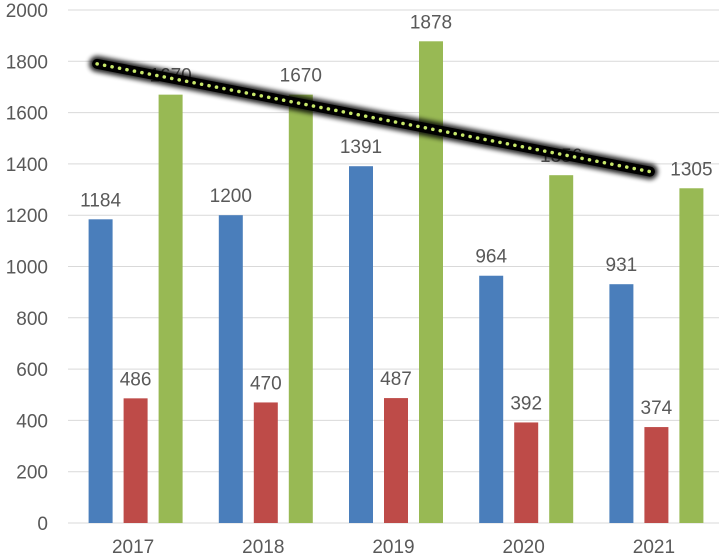 The width and height of the screenshot is (719, 557). What do you see at coordinates (622, 265) in the screenshot?
I see `data-label-2021-series1: 931` at bounding box center [622, 265].